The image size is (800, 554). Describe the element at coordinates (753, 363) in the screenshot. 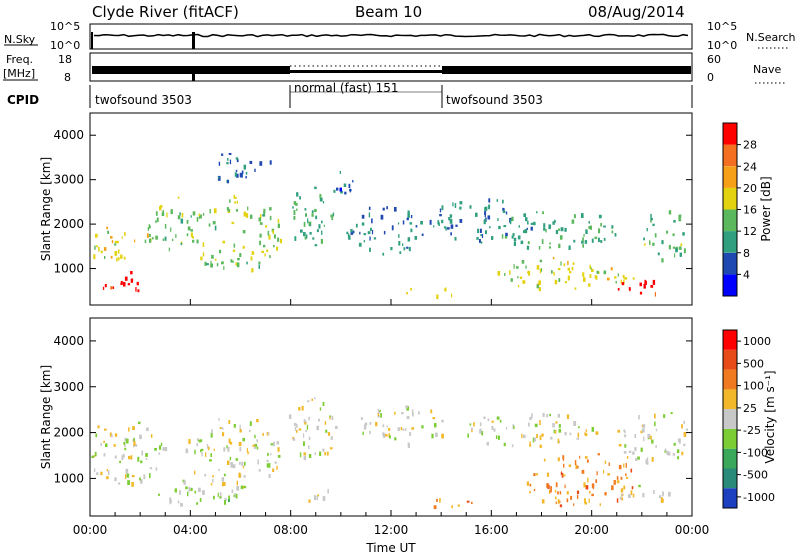

I see `velocity-colorbar-tick: 500` at that location.